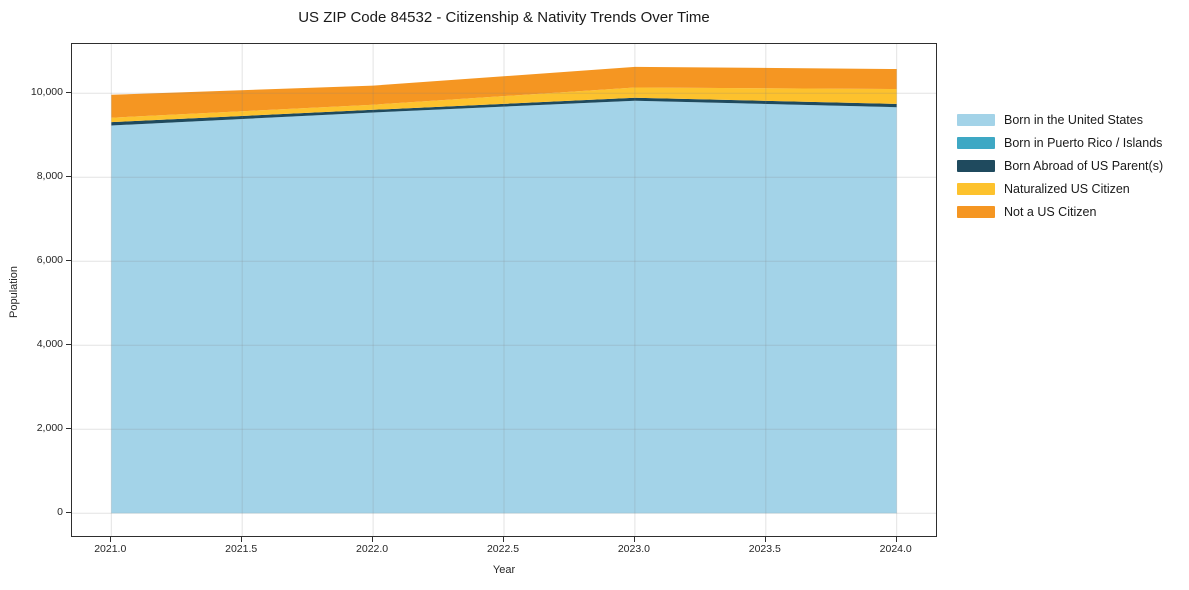  What do you see at coordinates (49, 427) in the screenshot?
I see `y-tick-label: 2,000` at bounding box center [49, 427].